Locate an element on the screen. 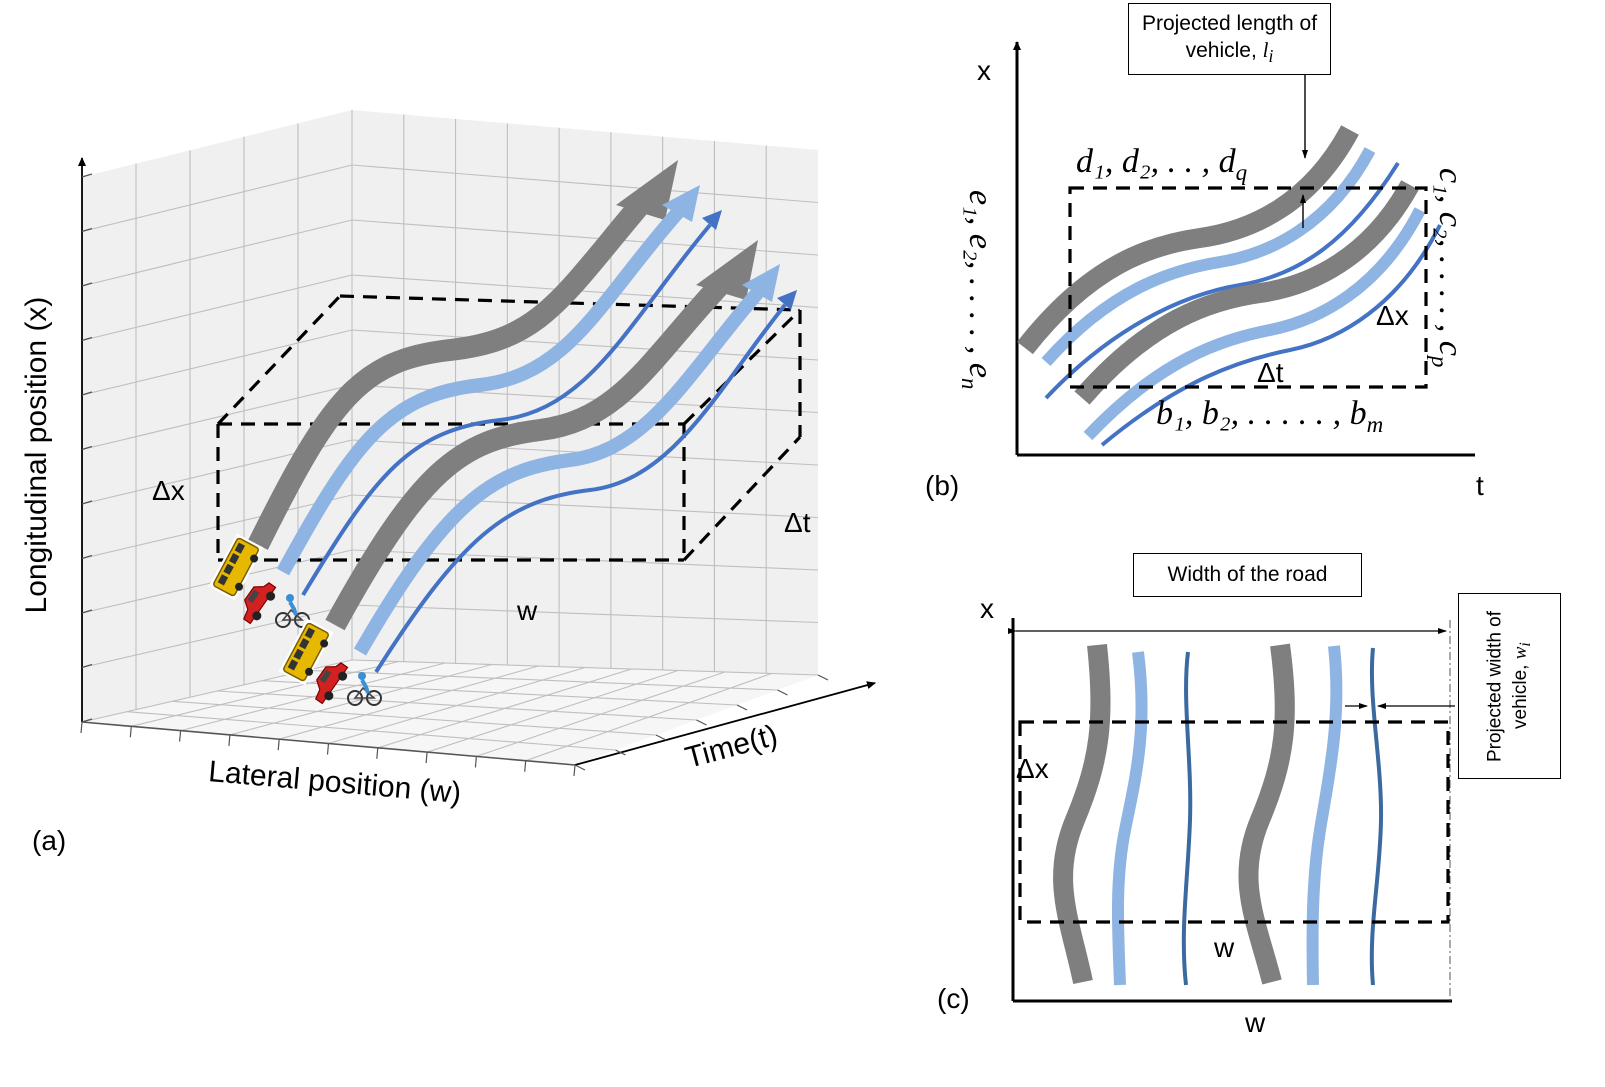  c-box-x-label: Δx is located at coordinates (1032, 768).